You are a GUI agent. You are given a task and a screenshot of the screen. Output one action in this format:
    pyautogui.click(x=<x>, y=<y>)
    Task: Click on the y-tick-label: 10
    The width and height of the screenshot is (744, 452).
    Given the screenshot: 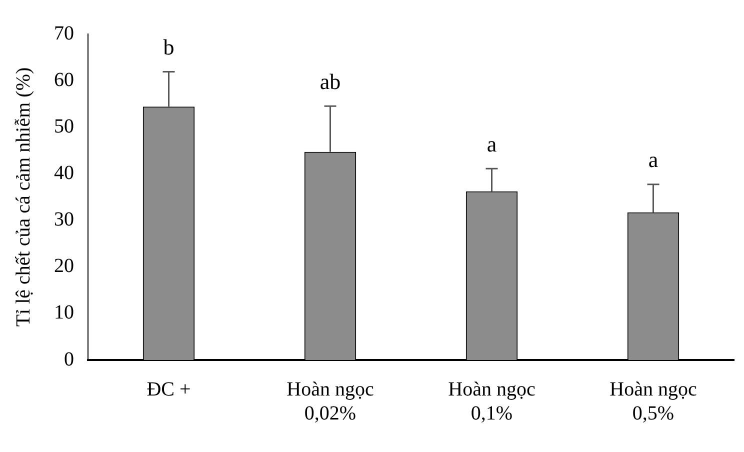 What is the action you would take?
    pyautogui.click(x=64, y=313)
    